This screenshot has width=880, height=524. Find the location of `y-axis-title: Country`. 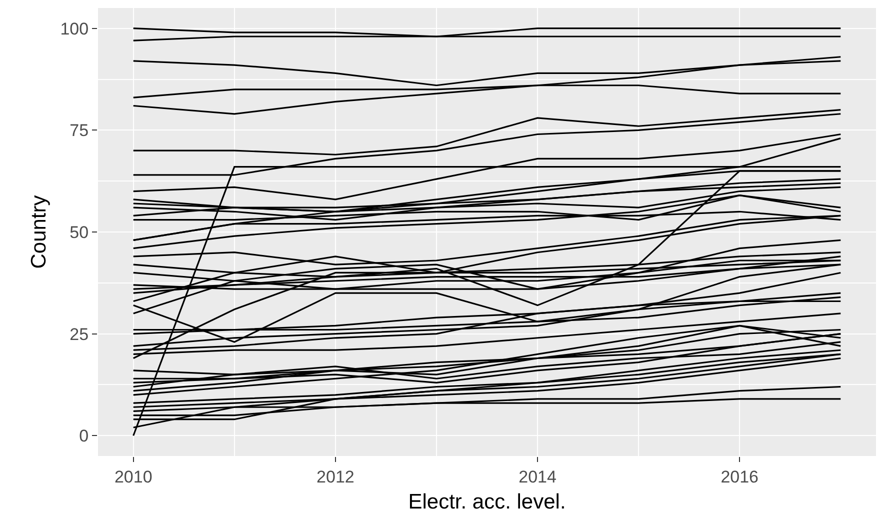

y-axis-title: Country is located at coordinates (38, 231).